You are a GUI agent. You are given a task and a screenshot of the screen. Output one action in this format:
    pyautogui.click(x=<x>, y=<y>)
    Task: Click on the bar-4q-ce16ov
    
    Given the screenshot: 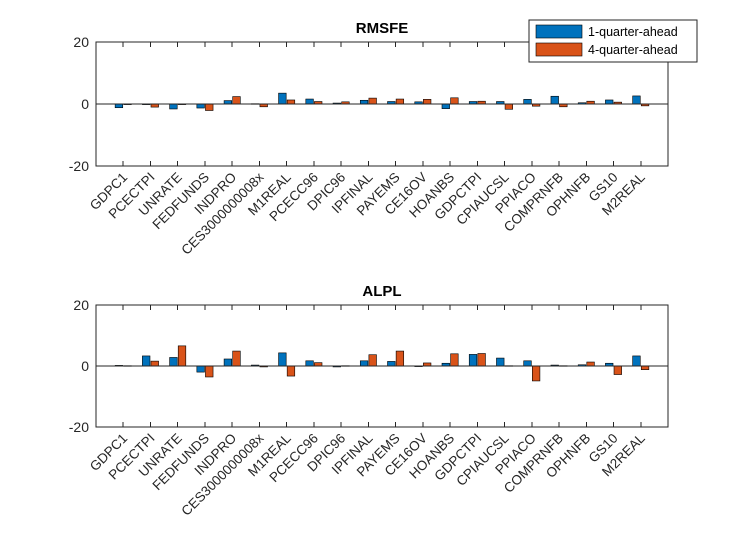 What is the action you would take?
    pyautogui.click(x=427, y=102)
    